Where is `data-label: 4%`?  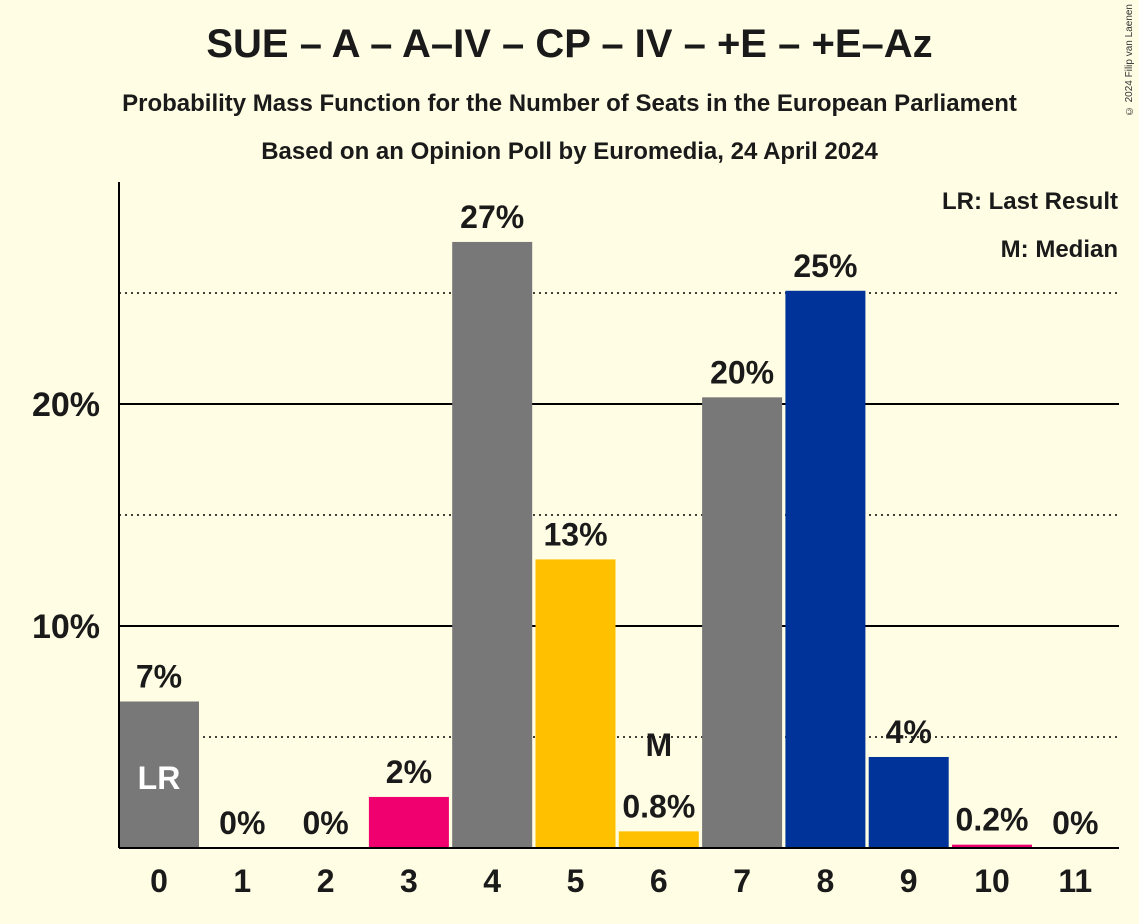 data-label: 4% is located at coordinates (909, 732).